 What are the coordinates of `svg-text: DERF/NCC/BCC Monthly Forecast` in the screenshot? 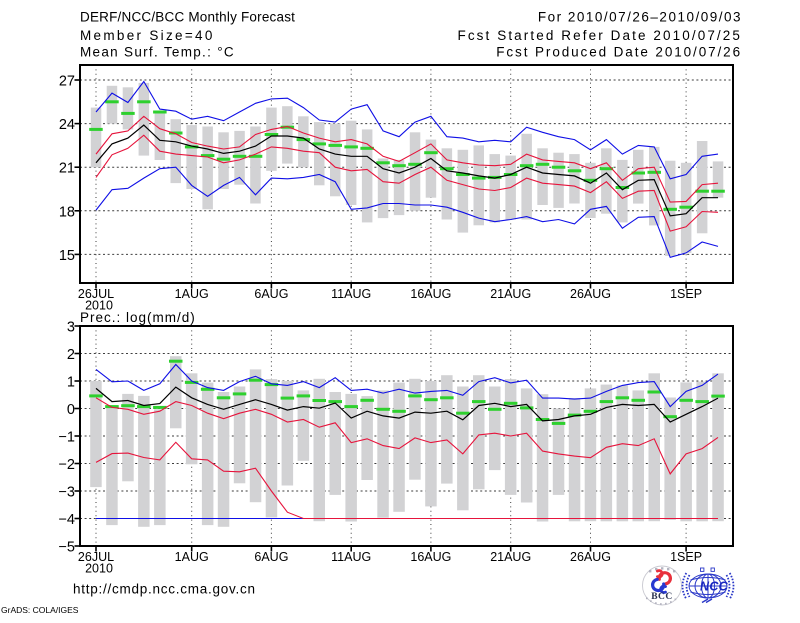 It's located at (187, 17).